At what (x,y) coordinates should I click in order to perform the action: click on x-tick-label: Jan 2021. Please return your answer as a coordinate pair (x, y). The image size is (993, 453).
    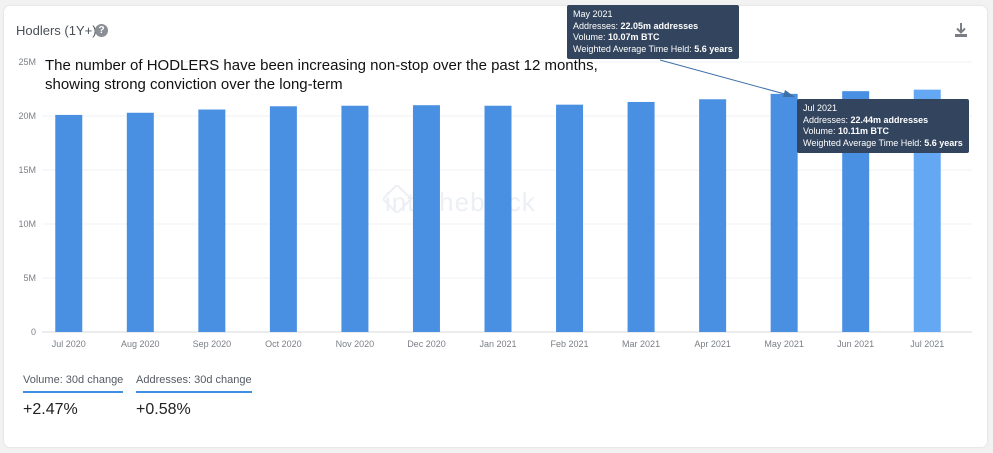
    Looking at the image, I should click on (497, 344).